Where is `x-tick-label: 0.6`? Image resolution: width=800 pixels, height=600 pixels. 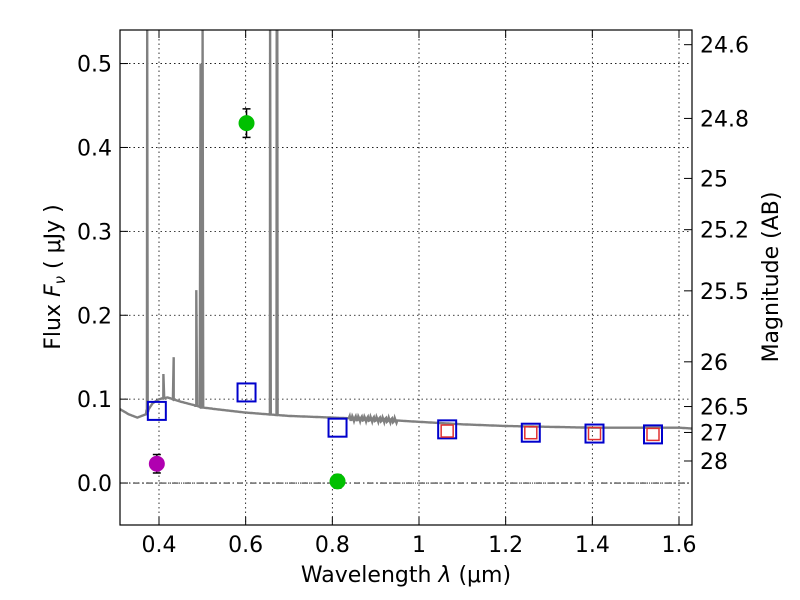 x-tick-label: 0.6 is located at coordinates (245, 545).